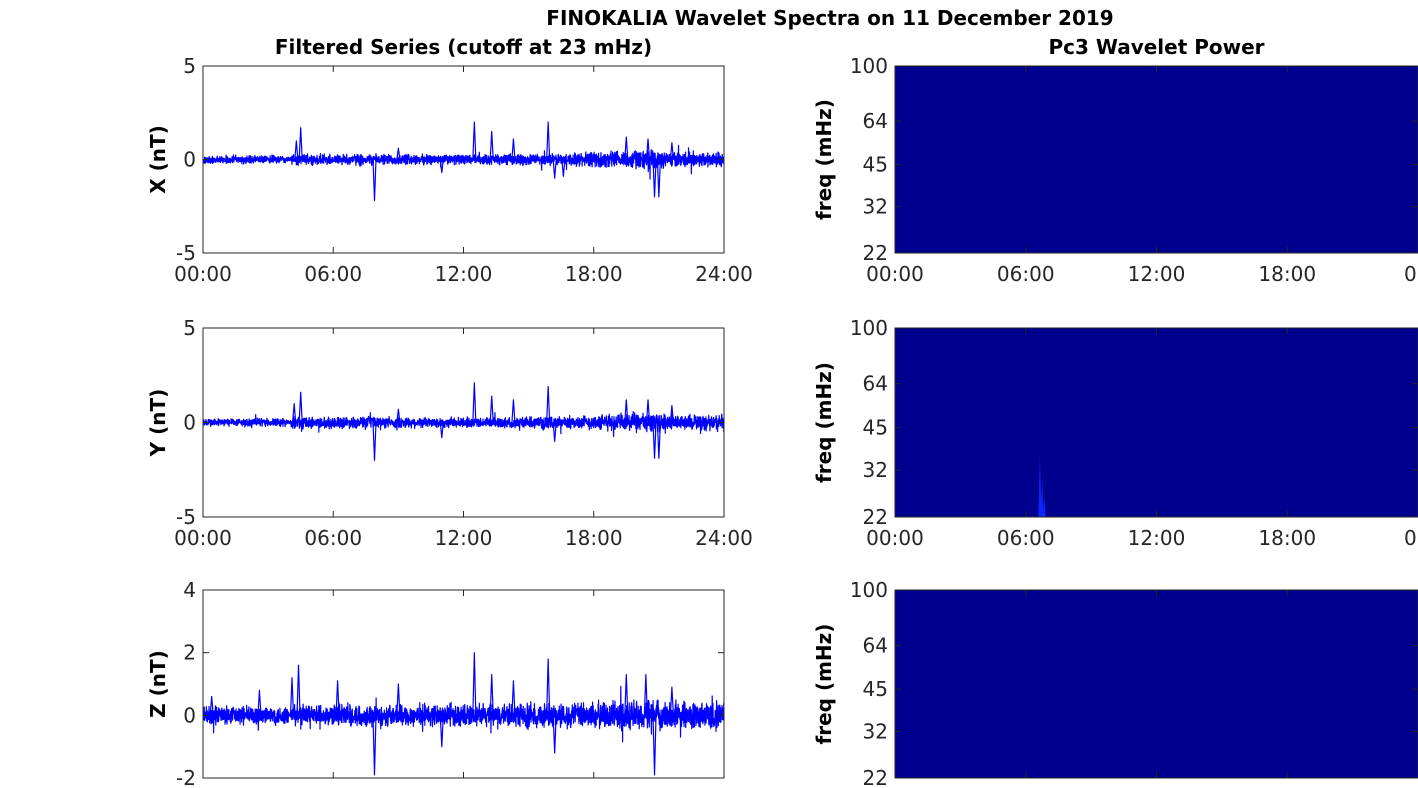  Describe the element at coordinates (463, 47) in the screenshot. I see `panel-title: Filtered Series (cutoff at 23 mHz)` at that location.